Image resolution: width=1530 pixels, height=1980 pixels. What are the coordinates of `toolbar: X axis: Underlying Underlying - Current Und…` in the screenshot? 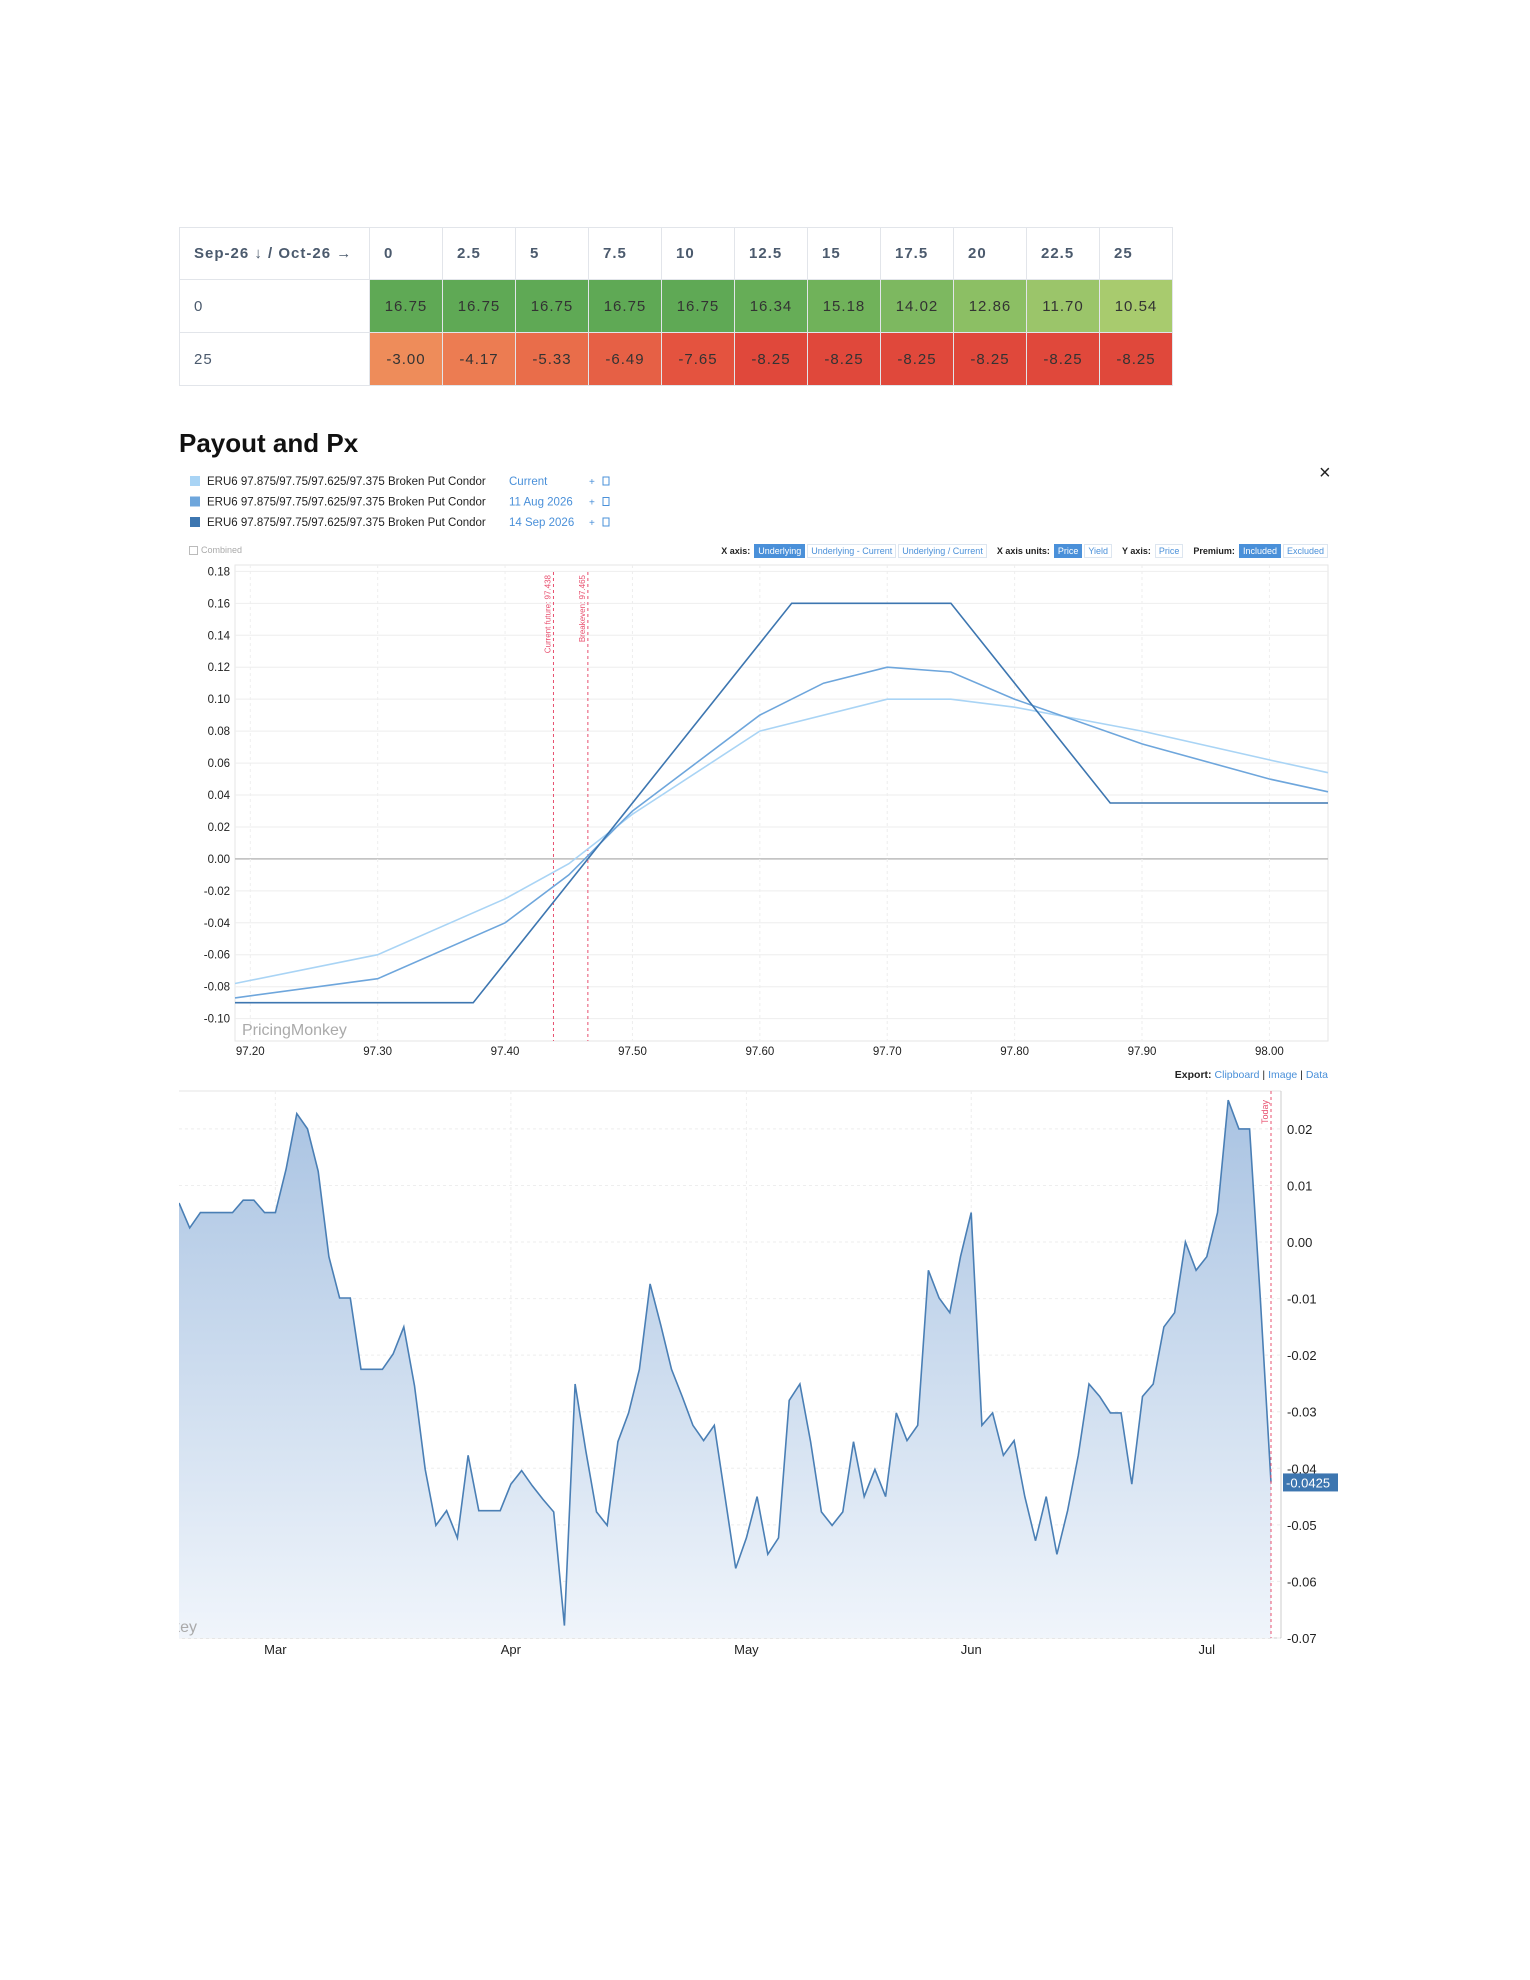 It's located at (1024, 551).